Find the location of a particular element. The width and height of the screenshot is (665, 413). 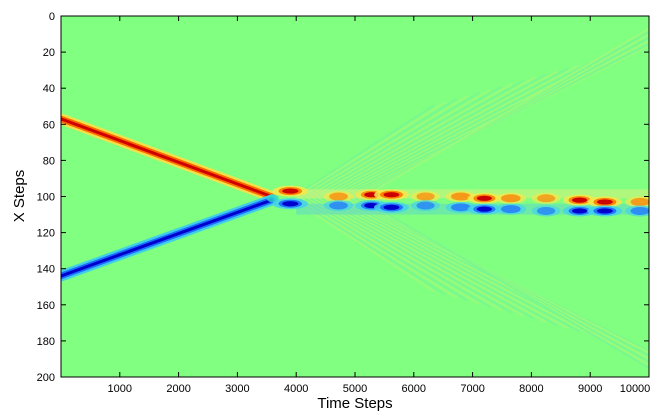

x-tick-label: 2000 is located at coordinates (178, 389).